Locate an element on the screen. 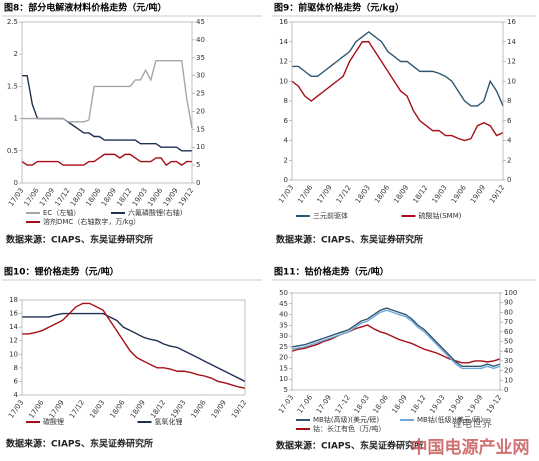  x-tick-label: 19-09 is located at coordinates (475, 404).